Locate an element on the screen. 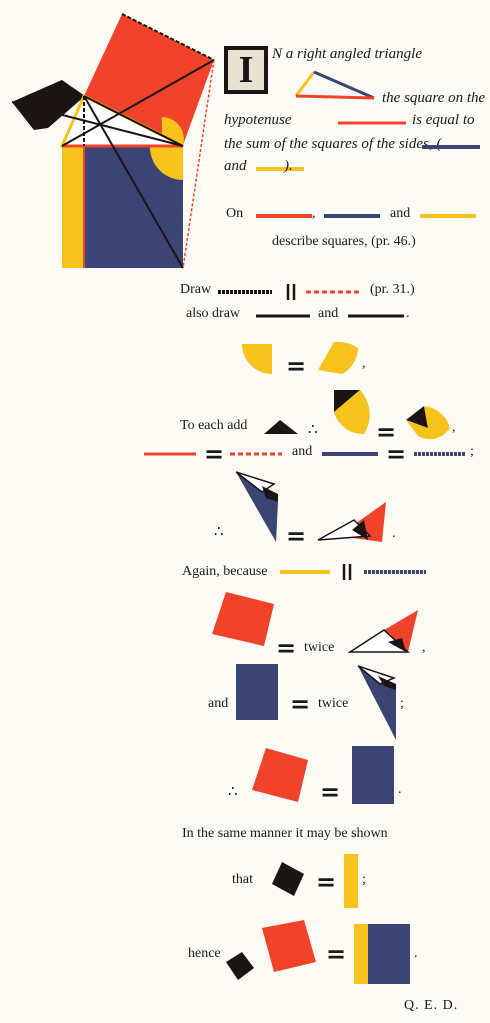 This screenshot has width=490, height=1023. yellow-line-icon is located at coordinates (280, 169).